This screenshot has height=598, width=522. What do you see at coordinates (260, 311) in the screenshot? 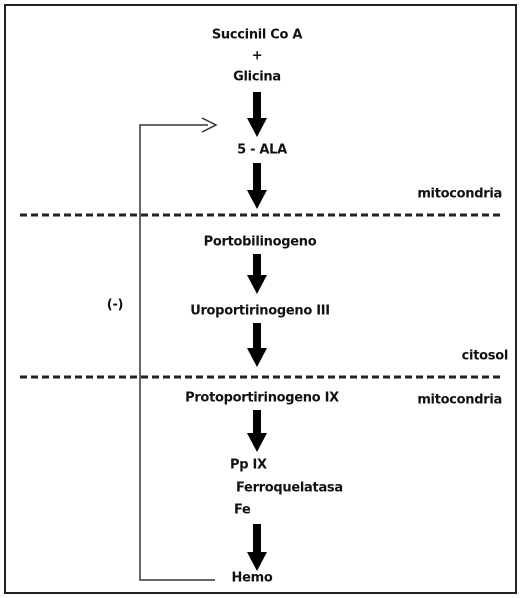
I see `node-label: Uroportirinogeno III` at bounding box center [260, 311].